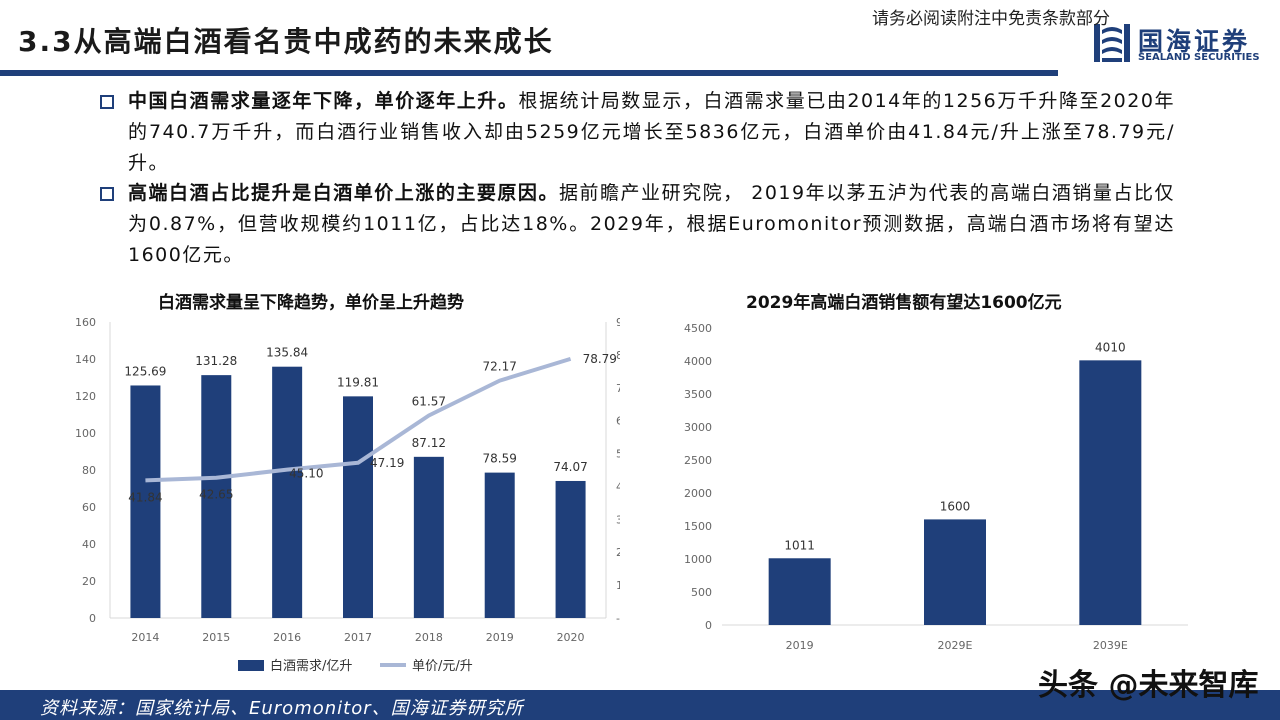  Describe the element at coordinates (85, 359) in the screenshot. I see `left-y-tick-label: 140` at that location.